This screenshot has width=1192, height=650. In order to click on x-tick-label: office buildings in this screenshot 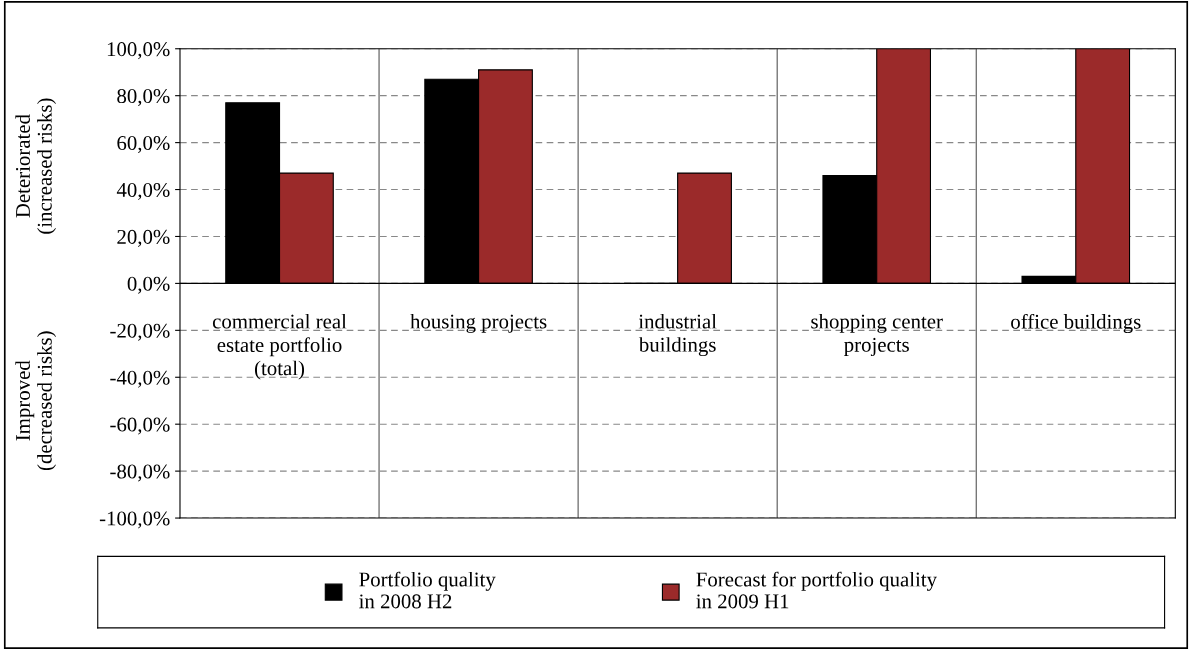, I will do `click(1076, 323)`.